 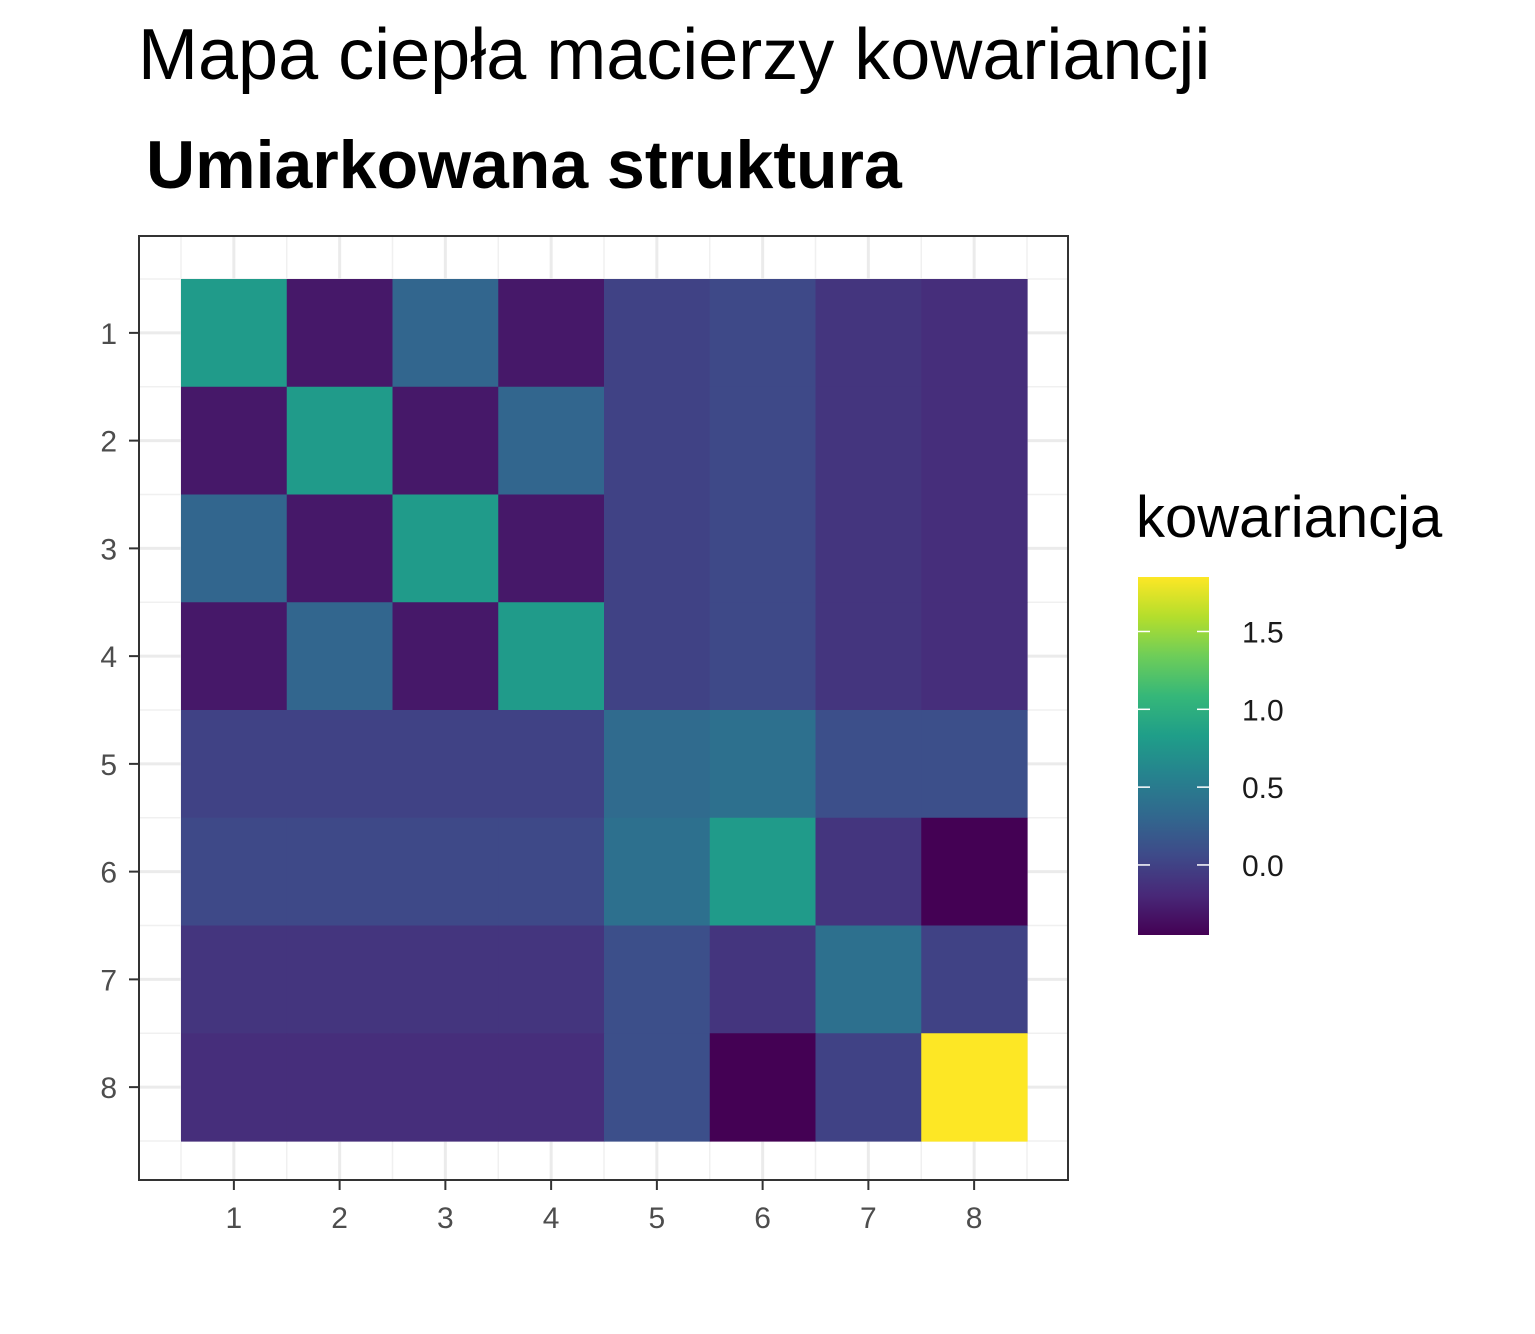 I want to click on legend-tick-label: 1.0, so click(x=1263, y=710).